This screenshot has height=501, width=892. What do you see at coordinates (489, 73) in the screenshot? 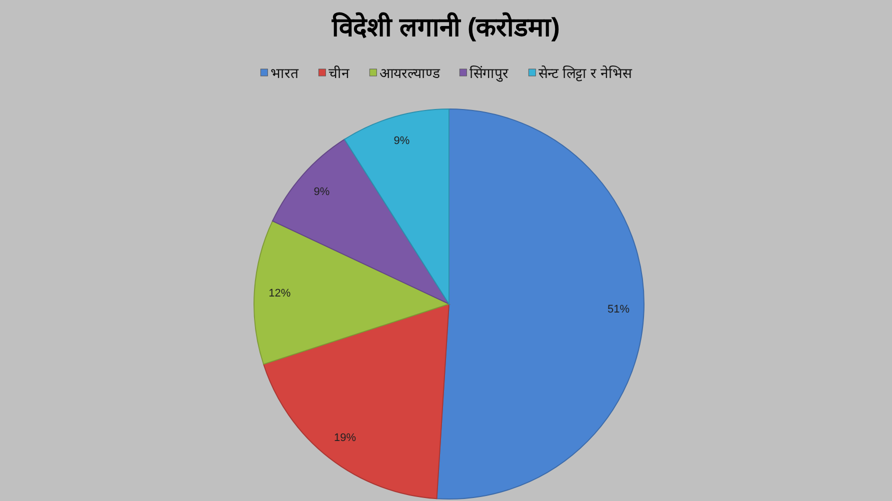
I see `legend-label: सिंगापुर` at bounding box center [489, 73].